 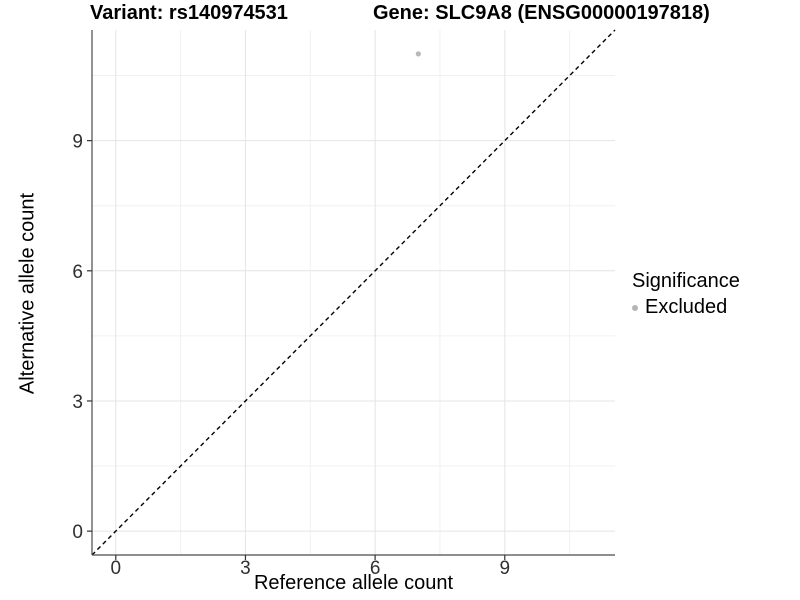 I want to click on gene-title: Gene: SLC9A8 (ENSG00000197818), so click(x=541, y=13).